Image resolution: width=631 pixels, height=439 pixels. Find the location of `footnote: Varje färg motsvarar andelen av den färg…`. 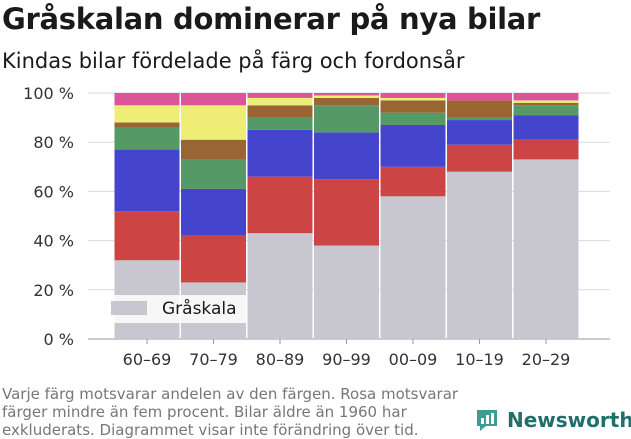

footnote: Varje färg motsvarar andelen av den färg… is located at coordinates (230, 412).